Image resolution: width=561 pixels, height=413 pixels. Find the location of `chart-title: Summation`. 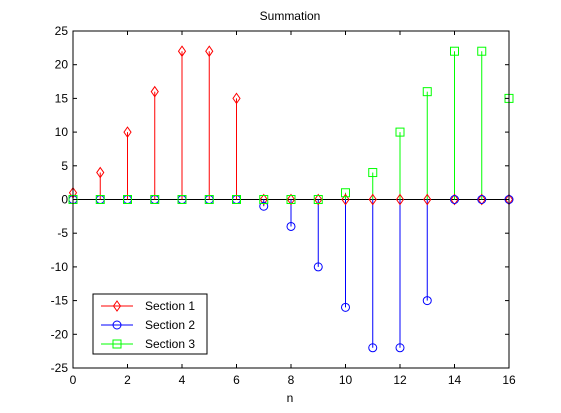

chart-title: Summation is located at coordinates (290, 16).